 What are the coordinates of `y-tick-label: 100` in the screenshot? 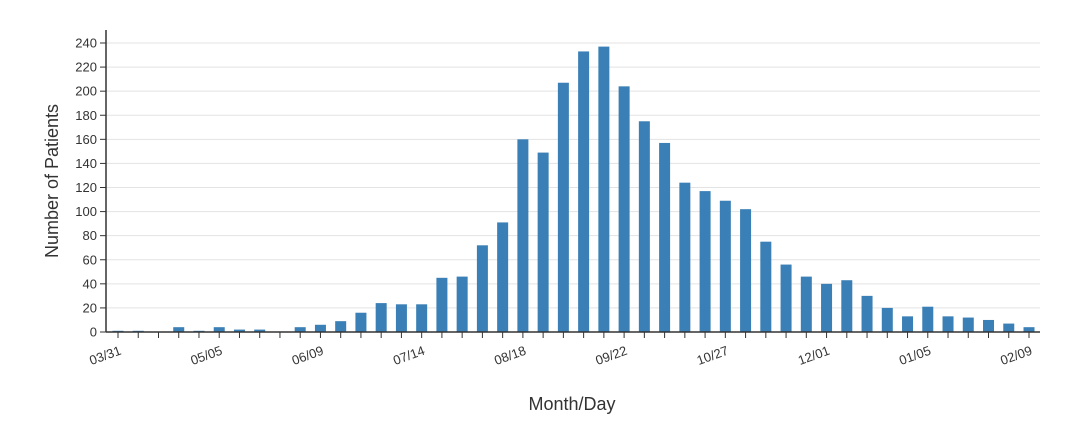 It's located at (86, 211).